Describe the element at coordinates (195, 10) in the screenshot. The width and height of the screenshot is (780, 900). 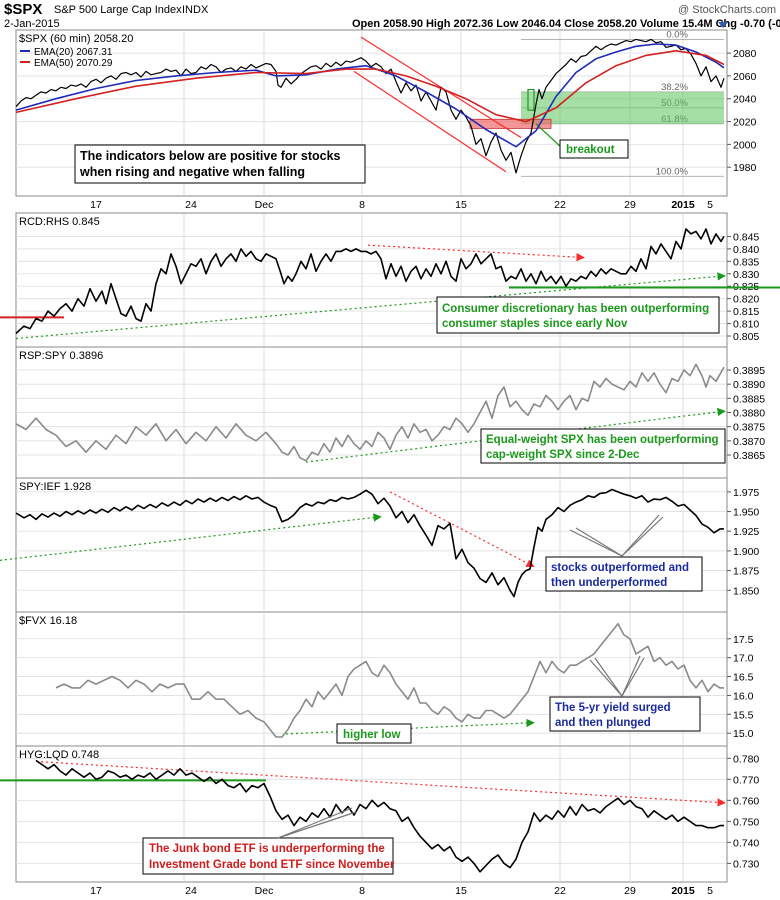
I see `header-exchange: INDX` at that location.